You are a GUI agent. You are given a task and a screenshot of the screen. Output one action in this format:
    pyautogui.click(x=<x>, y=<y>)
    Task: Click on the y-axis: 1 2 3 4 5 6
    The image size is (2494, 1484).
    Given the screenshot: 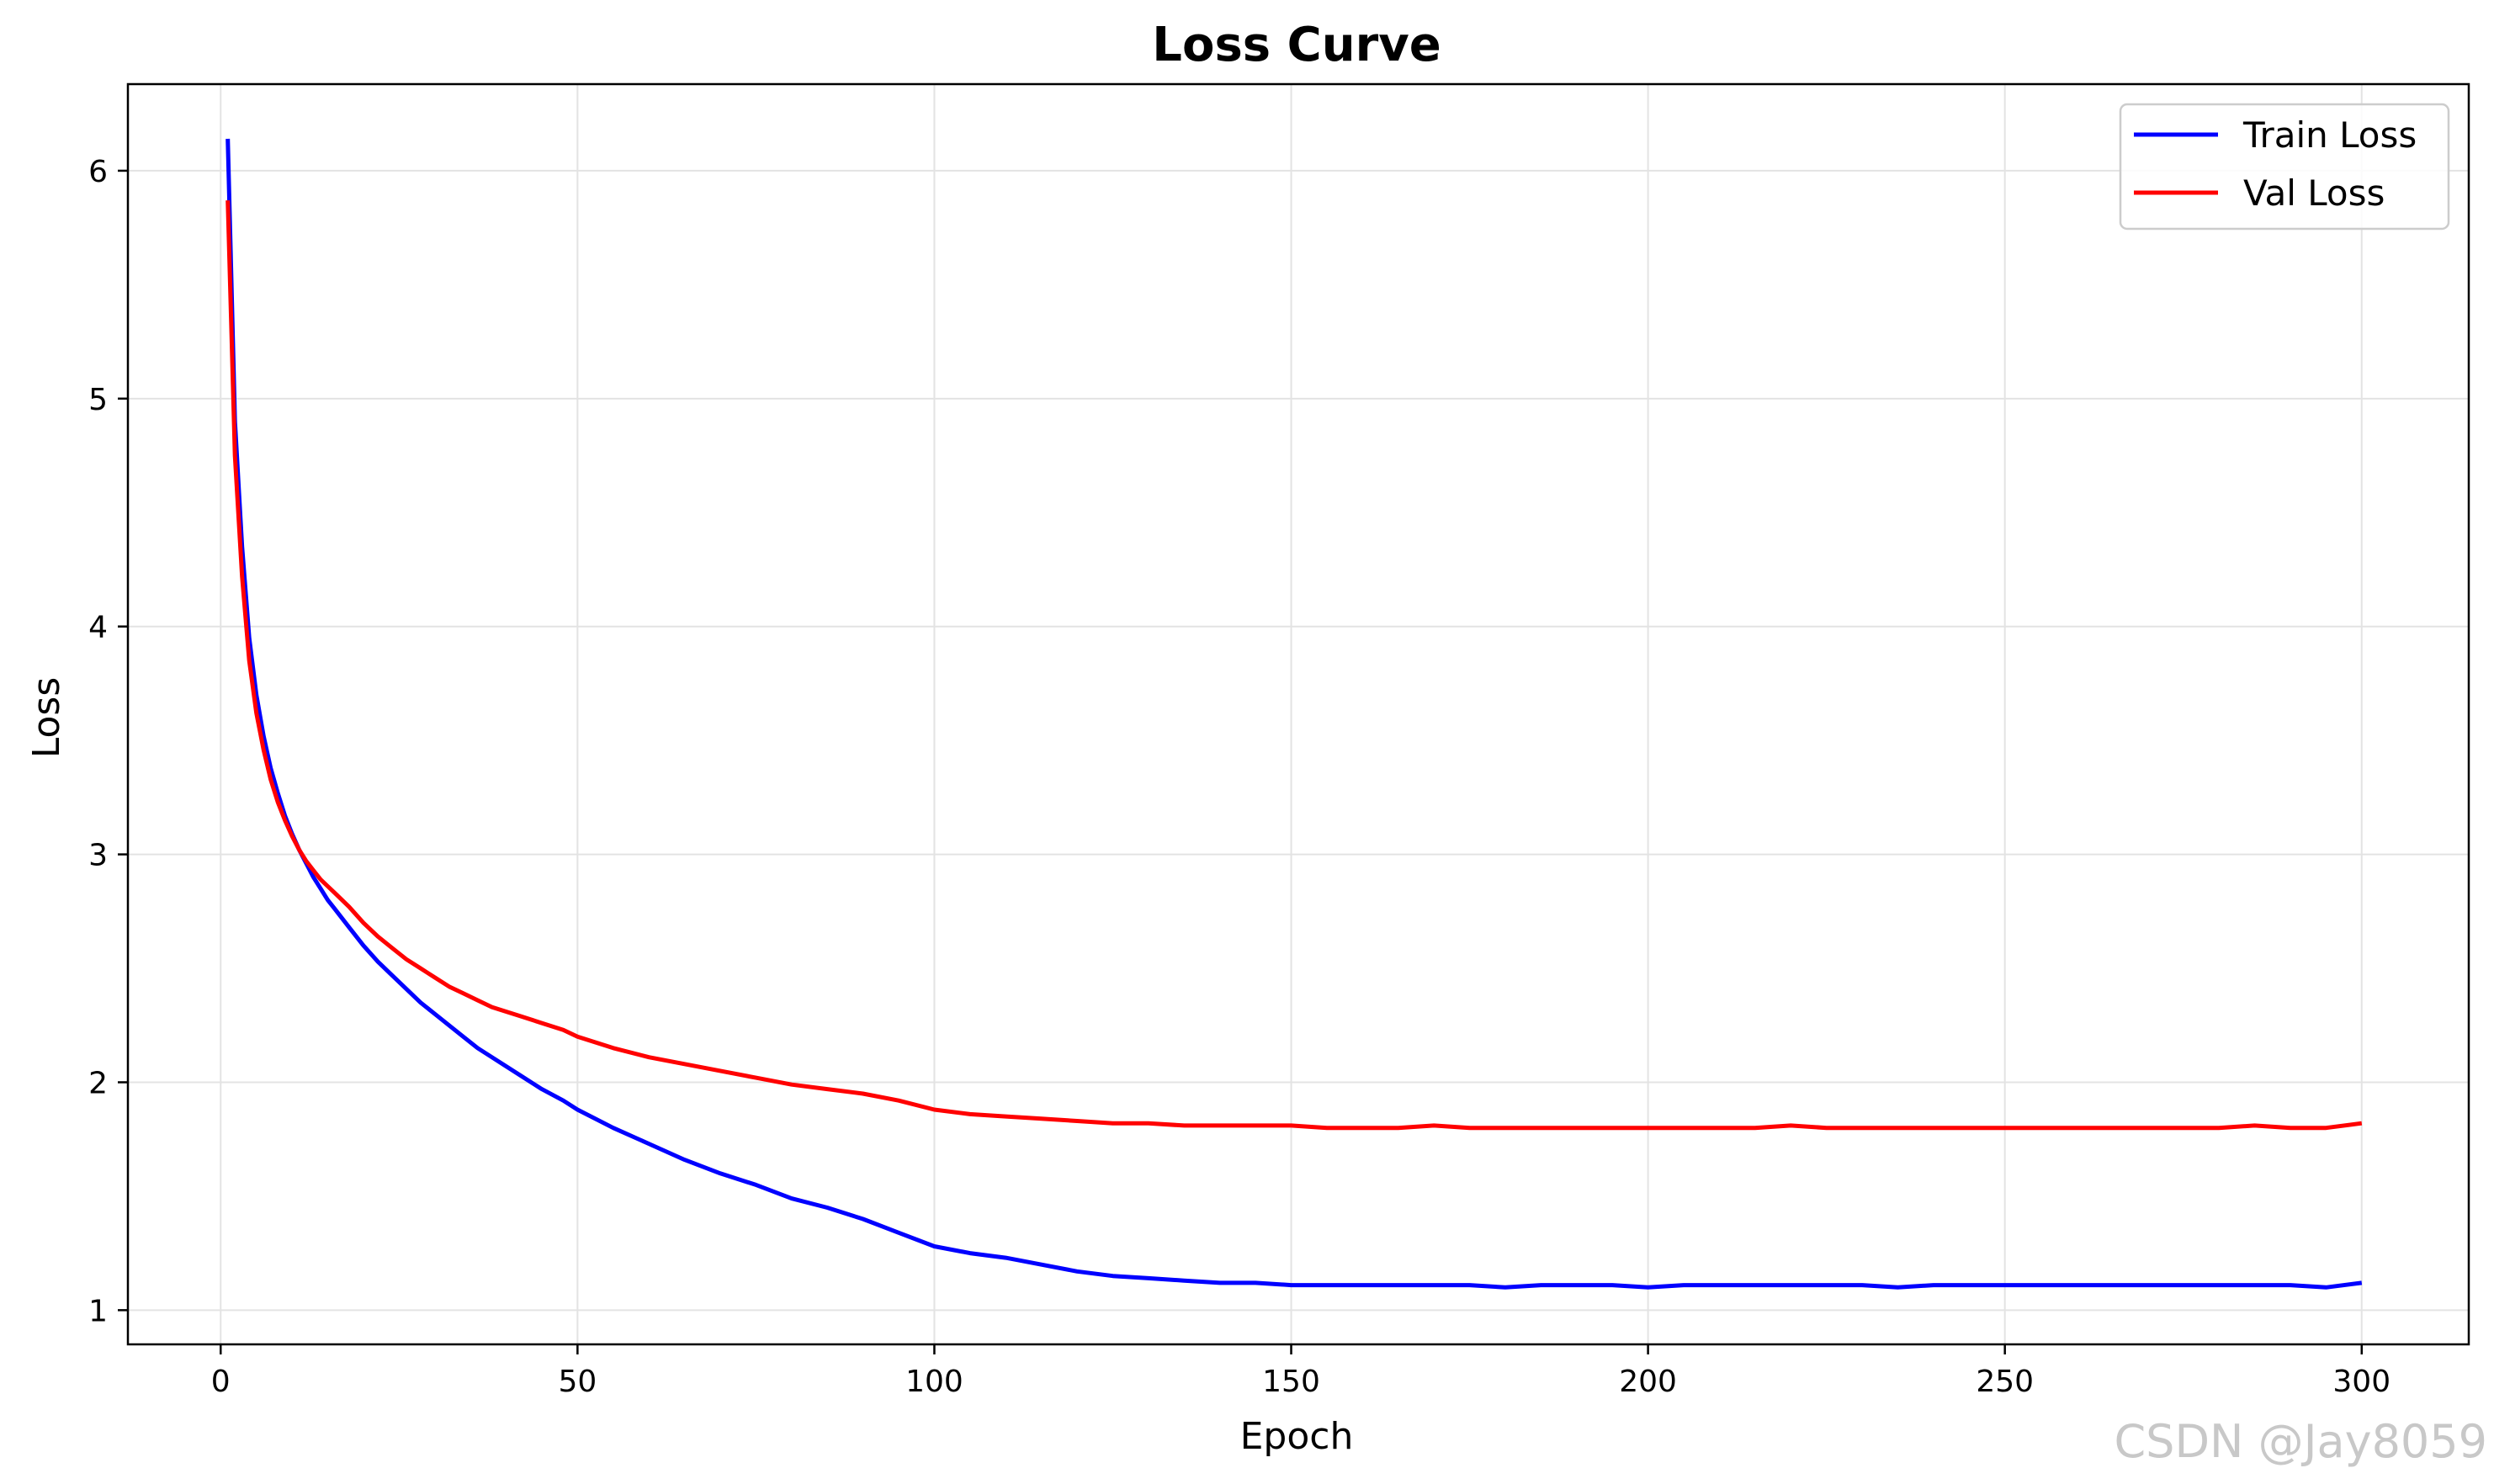 What is the action you would take?
    pyautogui.click(x=108, y=741)
    